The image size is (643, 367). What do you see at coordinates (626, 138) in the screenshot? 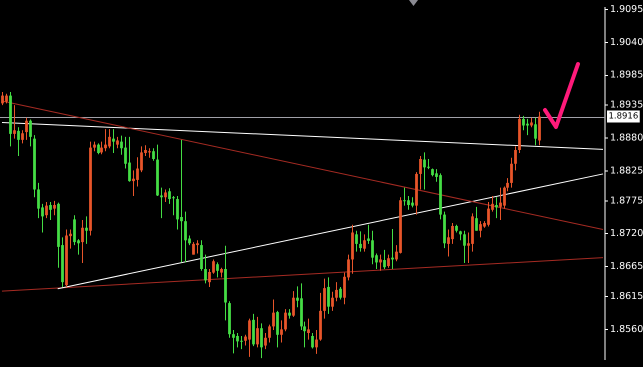
I see `y-tick-label: 1.8880` at bounding box center [626, 138].